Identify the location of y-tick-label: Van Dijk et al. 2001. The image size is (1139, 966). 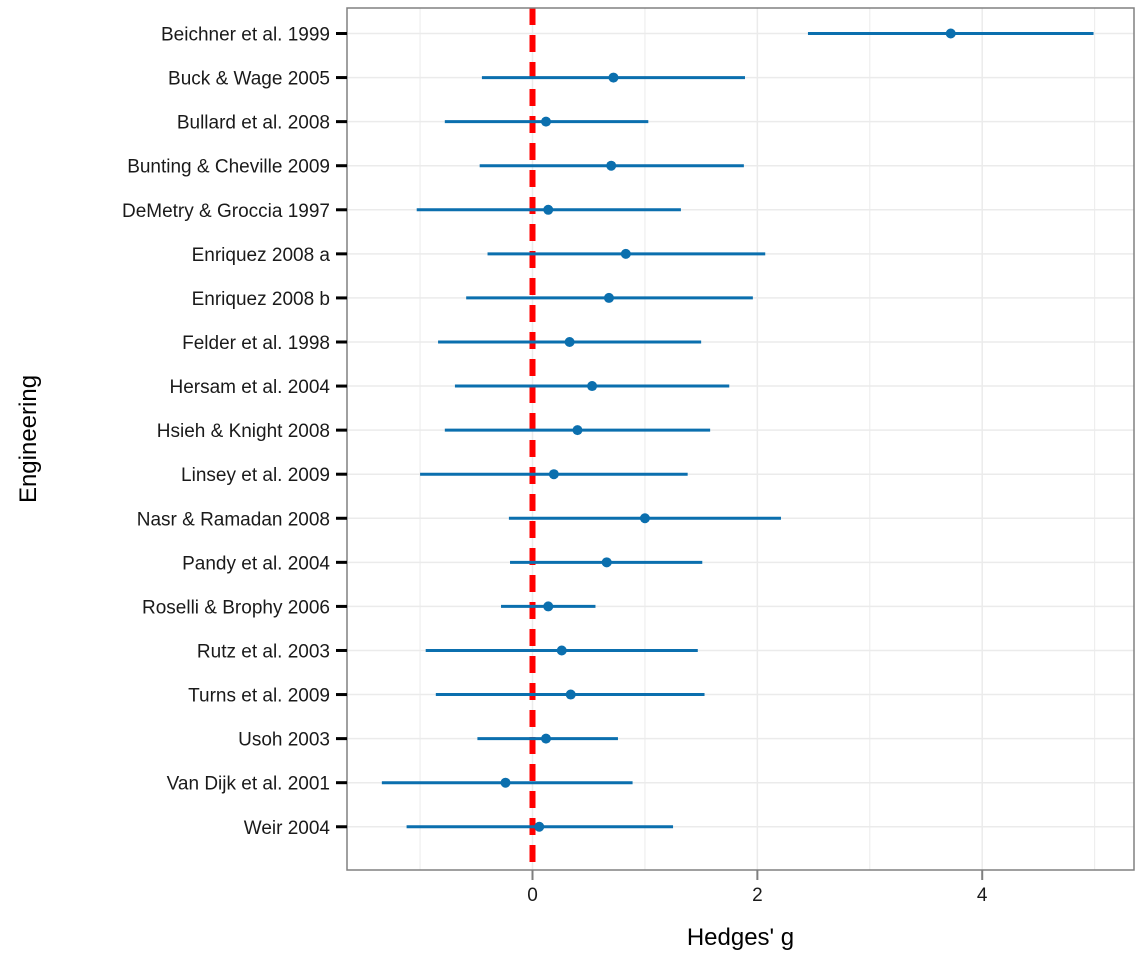
(248, 784).